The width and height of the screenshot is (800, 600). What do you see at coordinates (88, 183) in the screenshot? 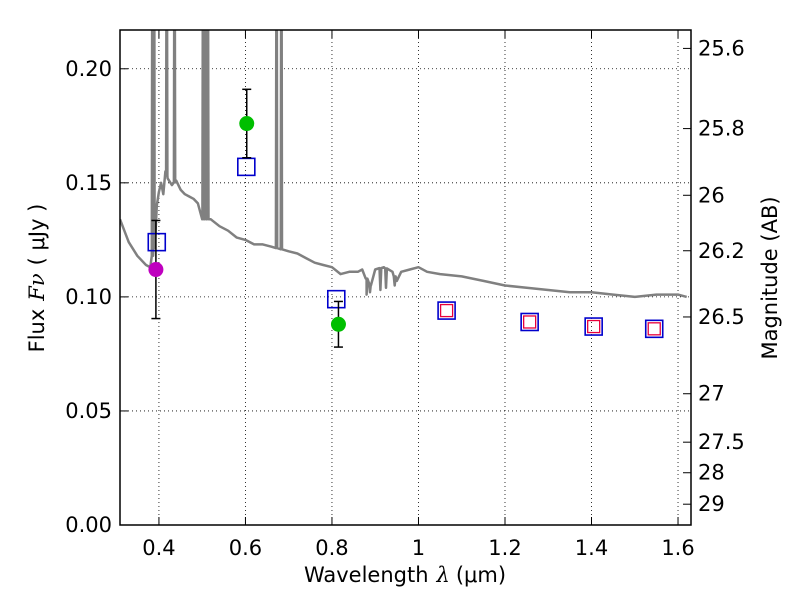
I see `y-tick-label: 0.15` at bounding box center [88, 183].